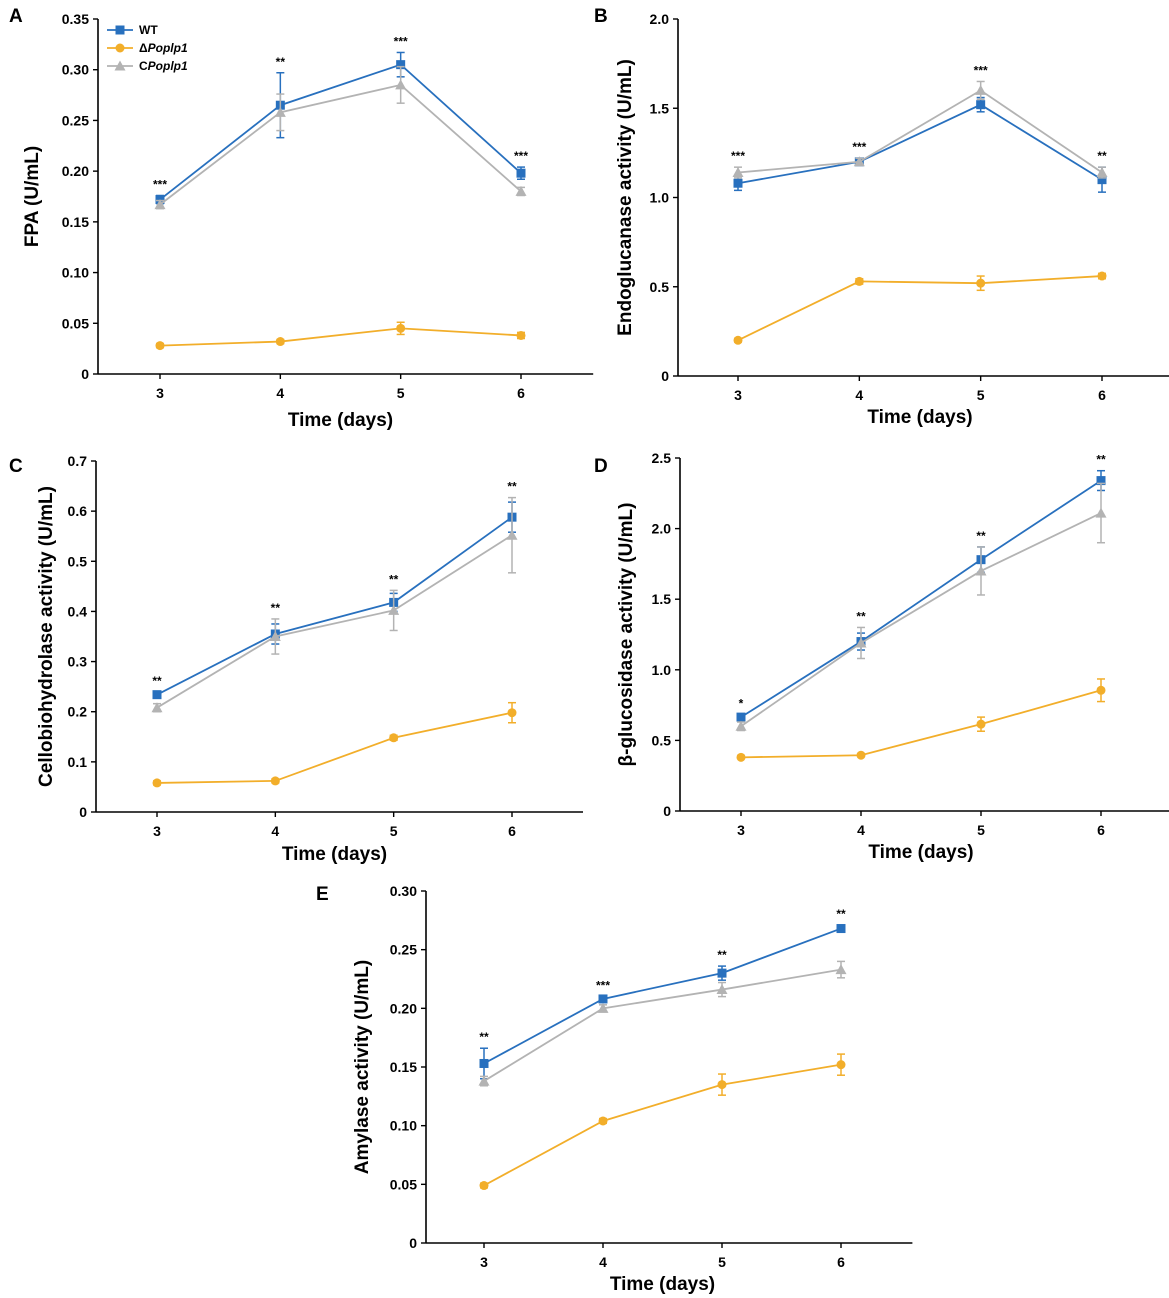 The image size is (1169, 1298). What do you see at coordinates (16, 16) in the screenshot?
I see `panel-letter: A` at bounding box center [16, 16].